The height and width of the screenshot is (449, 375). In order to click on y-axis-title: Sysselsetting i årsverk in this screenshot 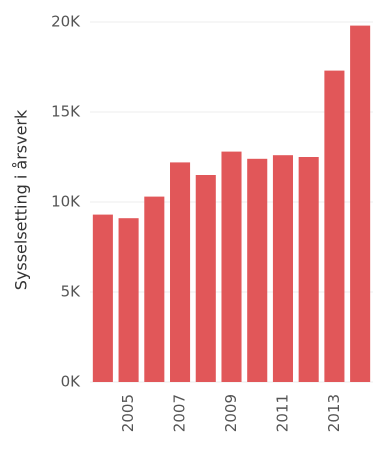, I will do `click(21, 199)`.